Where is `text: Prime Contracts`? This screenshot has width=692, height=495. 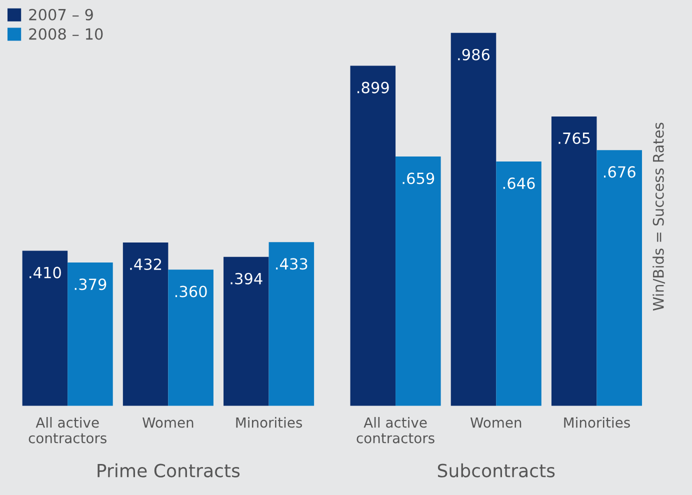 text: Prime Contracts is located at coordinates (169, 470).